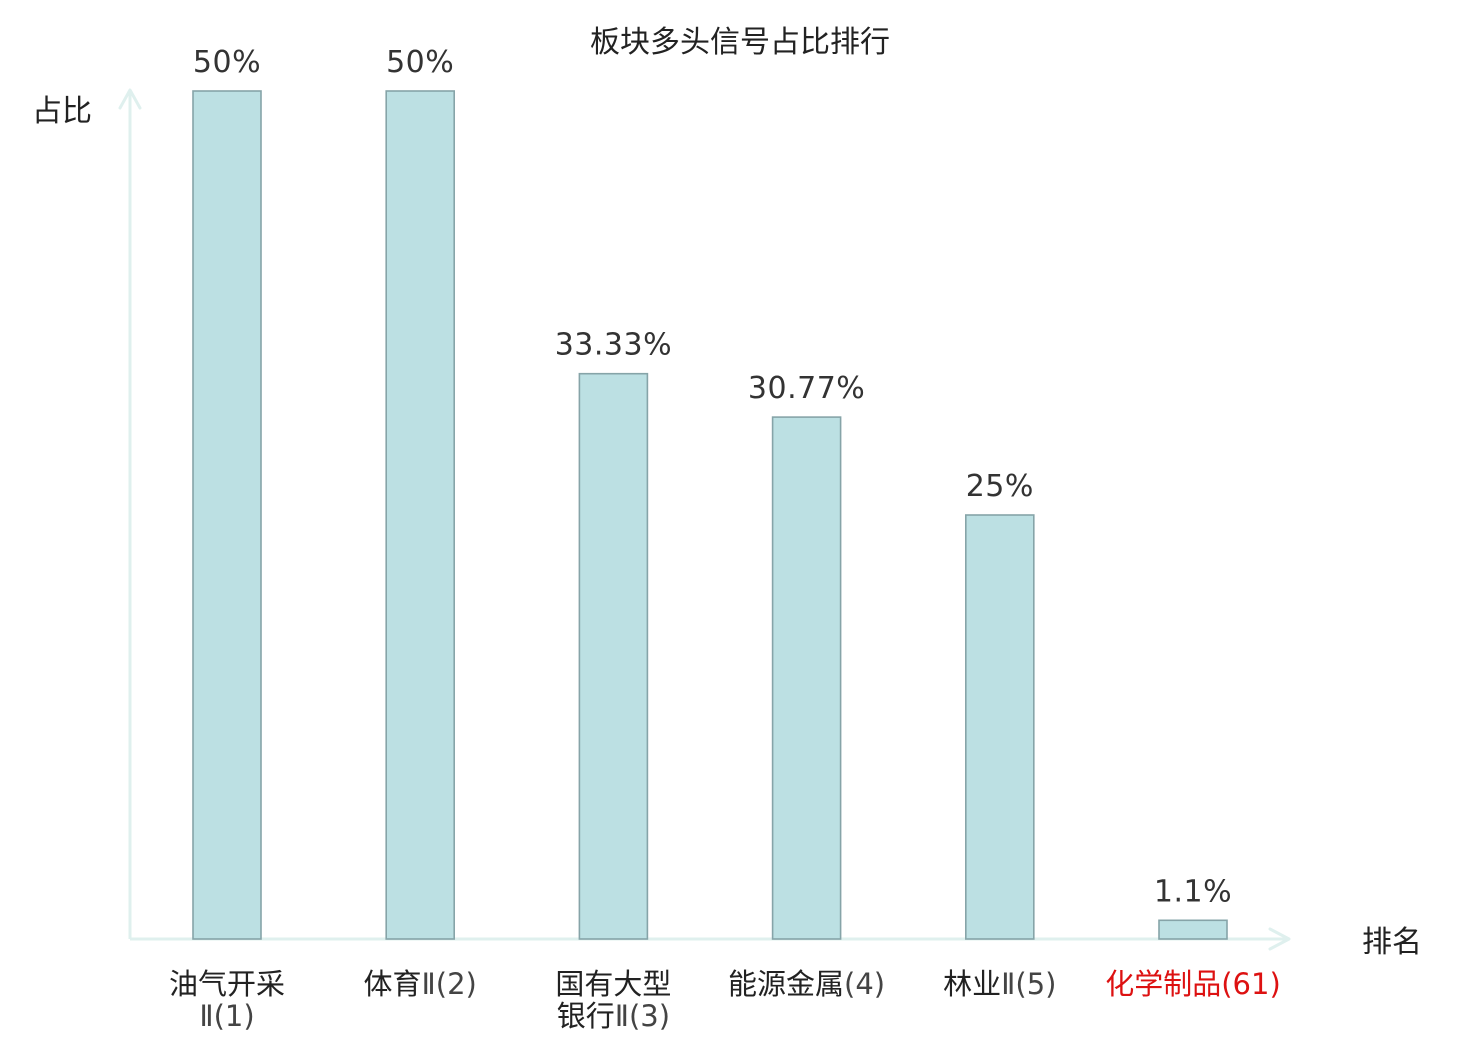 The height and width of the screenshot is (1040, 1480). I want to click on y-axis-arrow, so click(130, 99).